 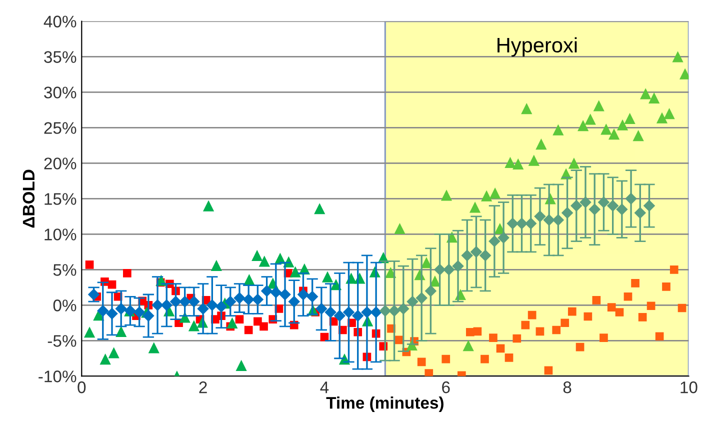 What do you see at coordinates (60, 22) in the screenshot?
I see `y-tick-label: 40%` at bounding box center [60, 22].